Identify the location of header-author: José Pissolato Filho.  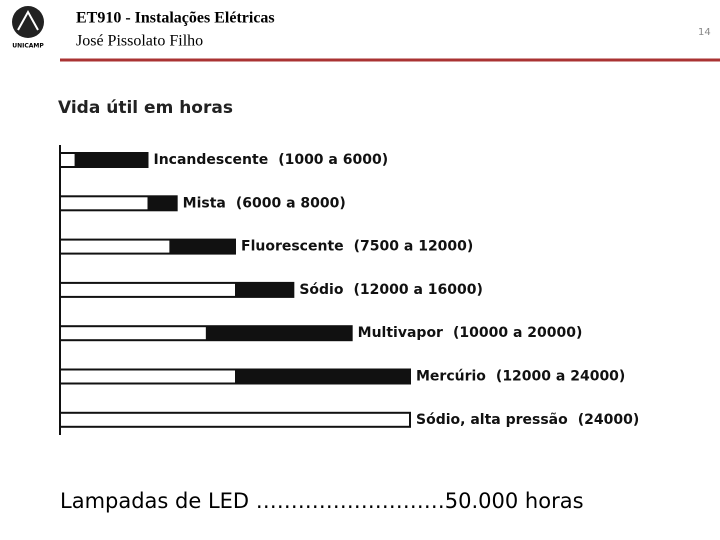
(139, 41).